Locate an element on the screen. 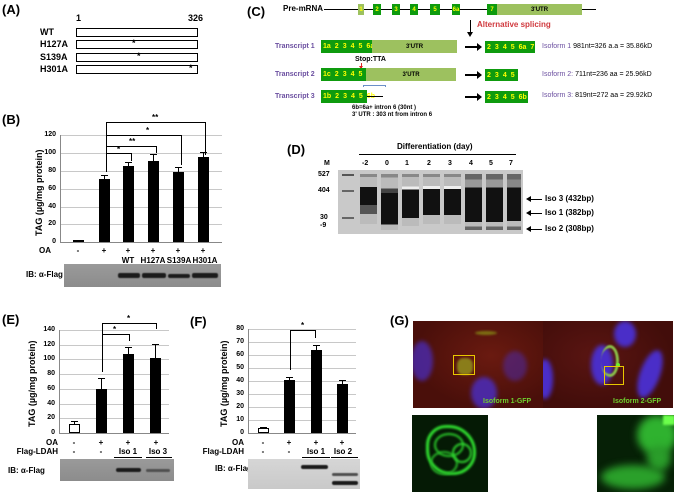 The height and width of the screenshot is (492, 675). construct-row-h301a: H301A * is located at coordinates (119, 69).